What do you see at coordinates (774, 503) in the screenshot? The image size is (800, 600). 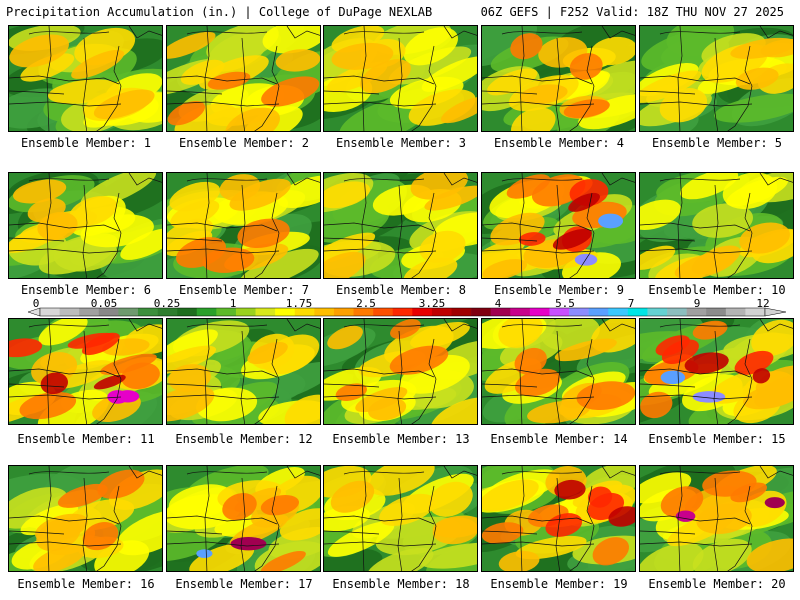 I see `precip-max-contour` at bounding box center [774, 503].